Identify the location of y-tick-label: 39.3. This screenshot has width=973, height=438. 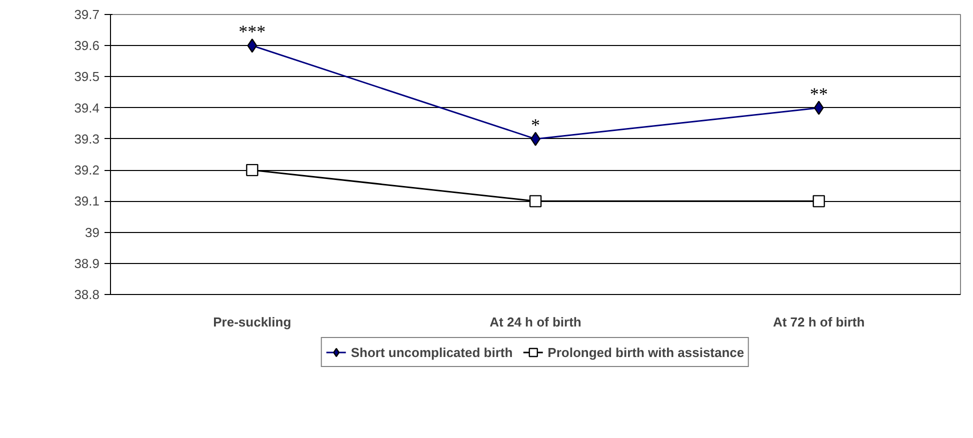
(87, 138).